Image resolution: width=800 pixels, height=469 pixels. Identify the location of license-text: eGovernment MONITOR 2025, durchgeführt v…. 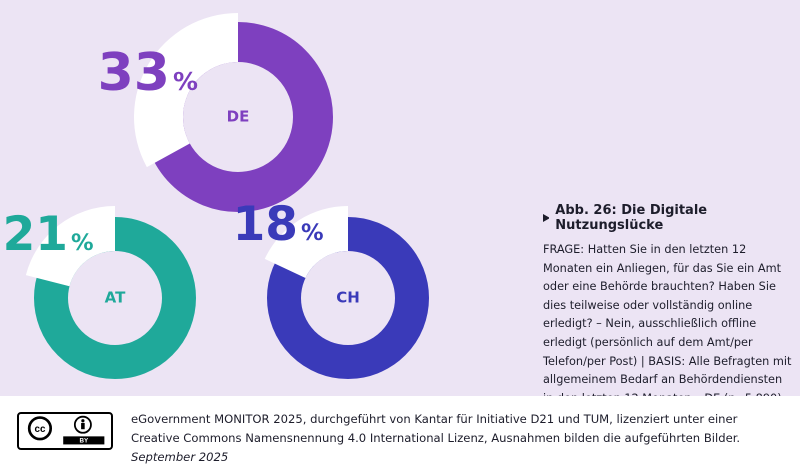
(456, 438).